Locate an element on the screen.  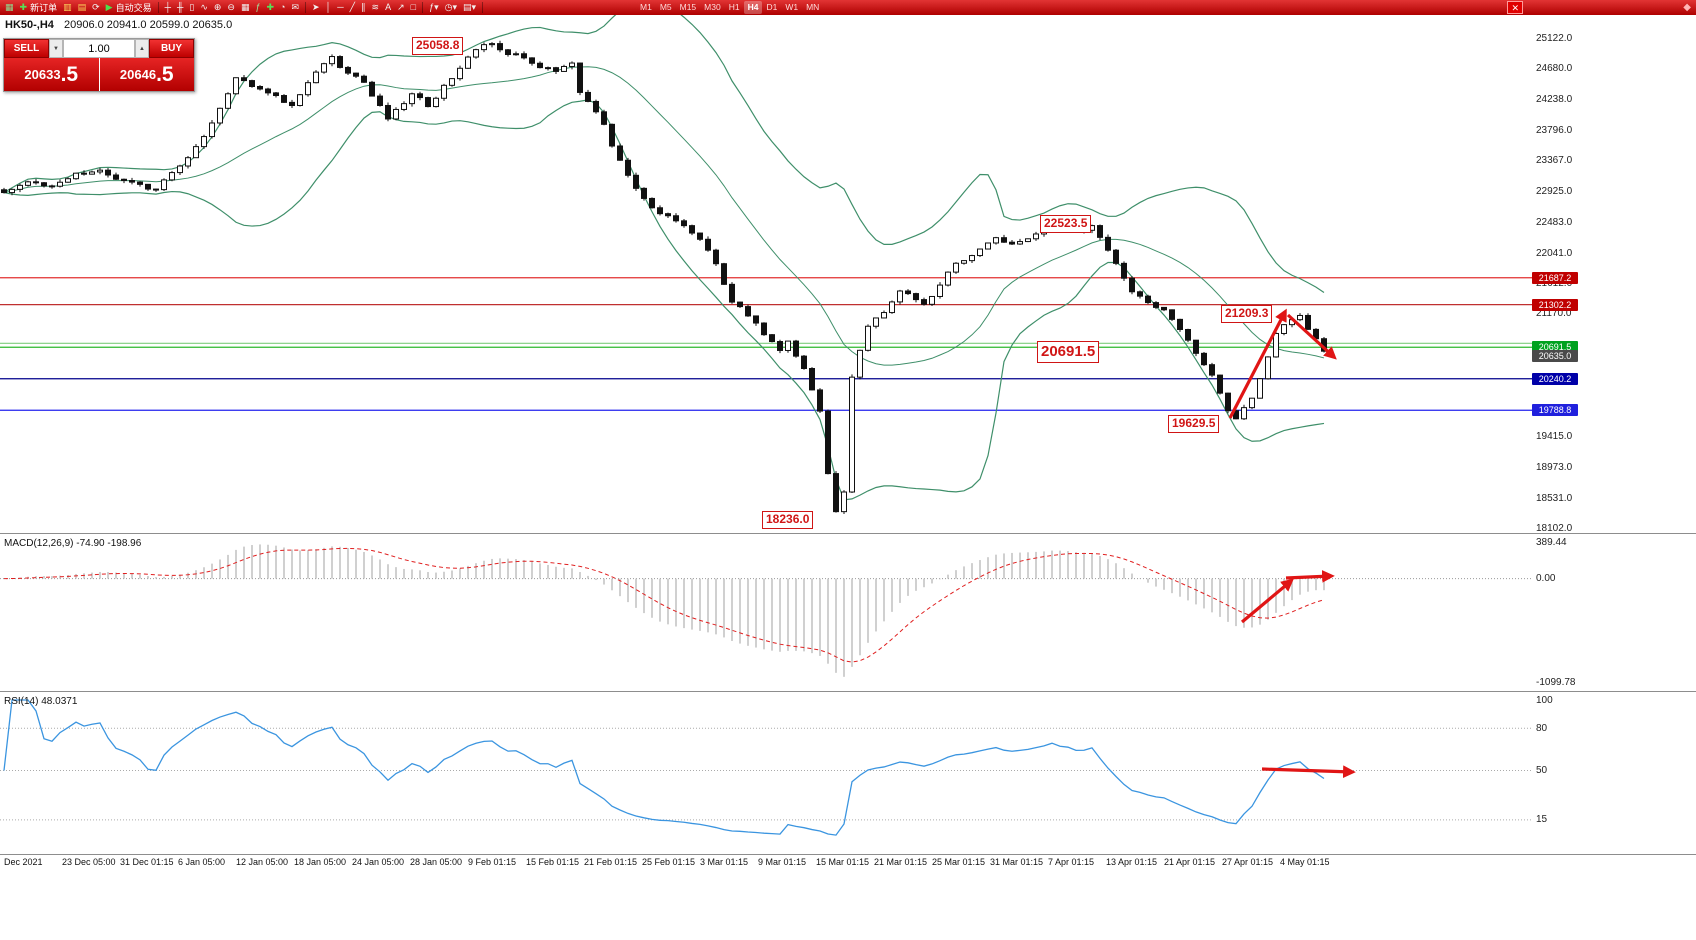
bar-chart-button: ╫ is located at coordinates (180, 7).